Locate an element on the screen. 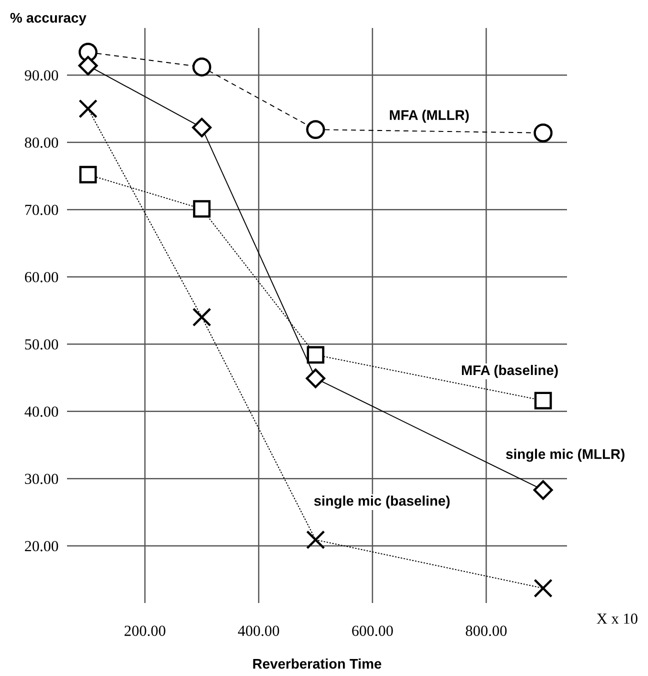 The height and width of the screenshot is (676, 648). y-tick-label: 20.00 is located at coordinates (41, 546).